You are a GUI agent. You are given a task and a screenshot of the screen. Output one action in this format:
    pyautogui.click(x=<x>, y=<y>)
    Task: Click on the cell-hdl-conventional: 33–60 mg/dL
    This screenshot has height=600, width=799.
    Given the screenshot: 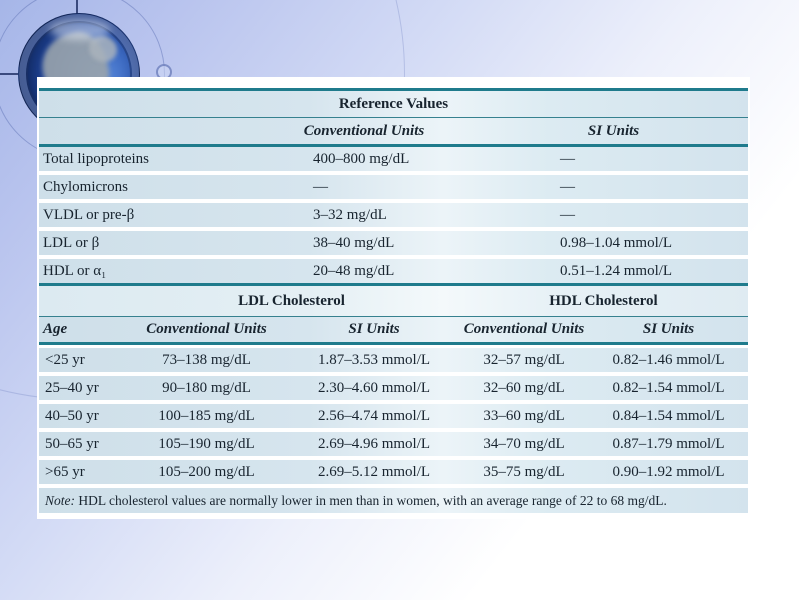 What is the action you would take?
    pyautogui.click(x=524, y=416)
    